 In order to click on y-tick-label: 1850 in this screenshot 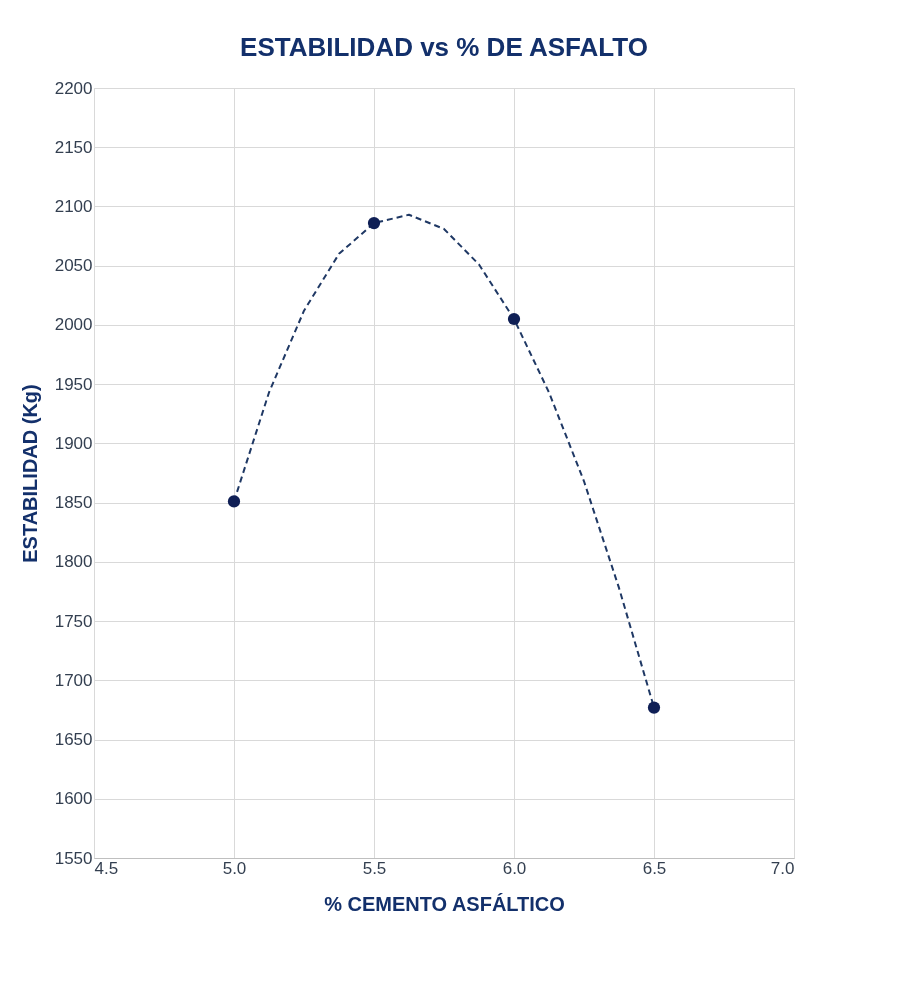, I will do `click(73, 503)`.